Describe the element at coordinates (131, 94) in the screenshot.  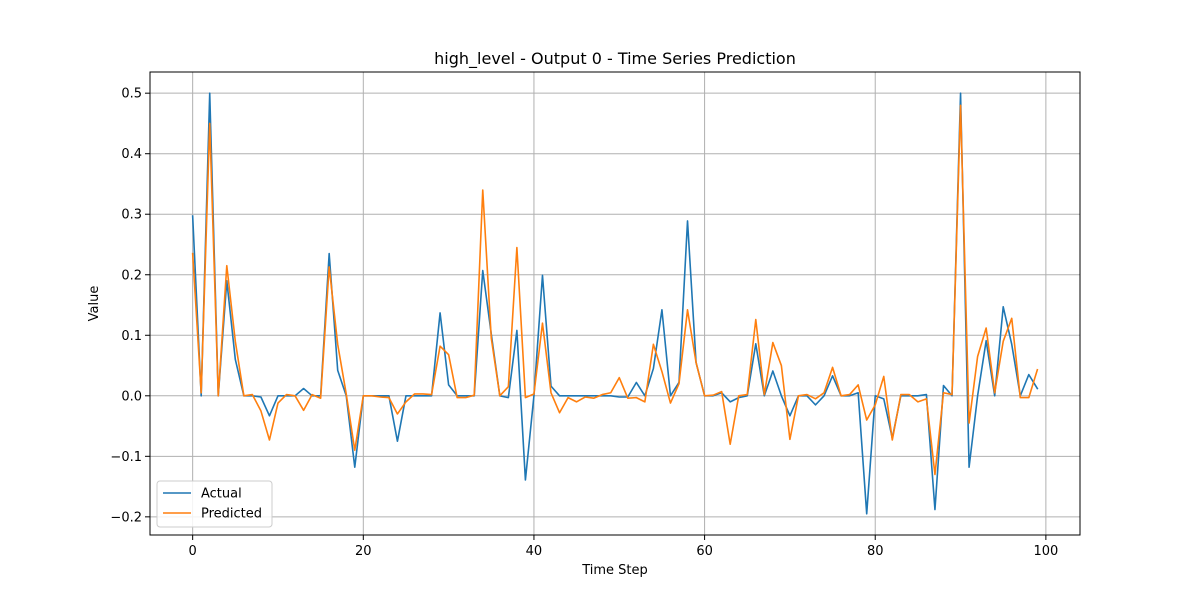
I see `y-tick-label: 0.5` at that location.